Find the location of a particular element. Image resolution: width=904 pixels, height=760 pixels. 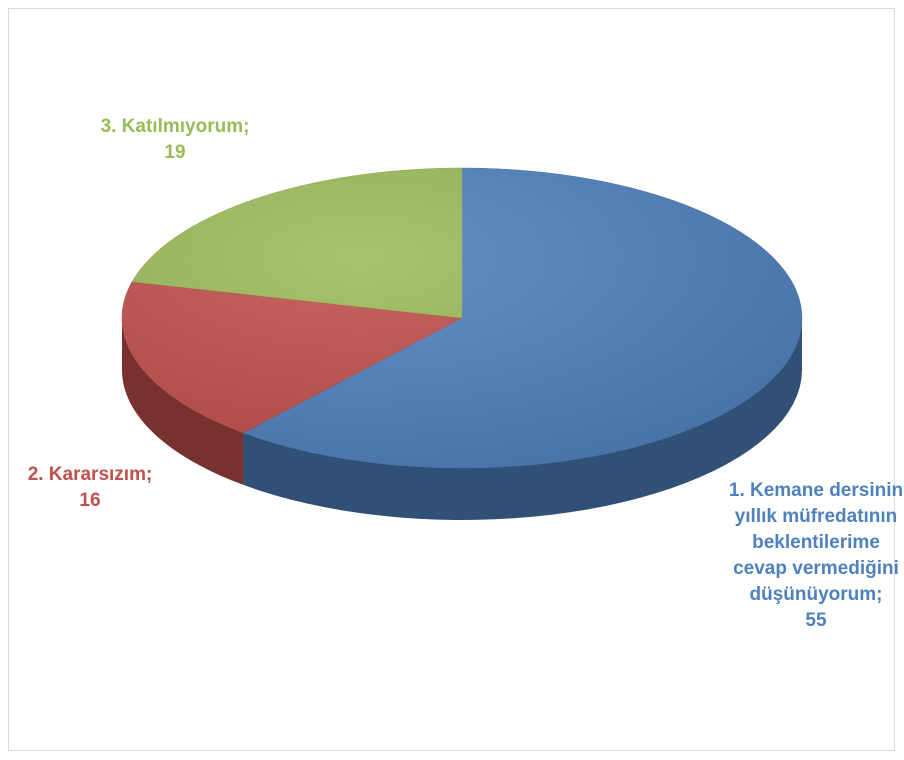

data-label-category: 2. Kararsızım is located at coordinates (86, 474).